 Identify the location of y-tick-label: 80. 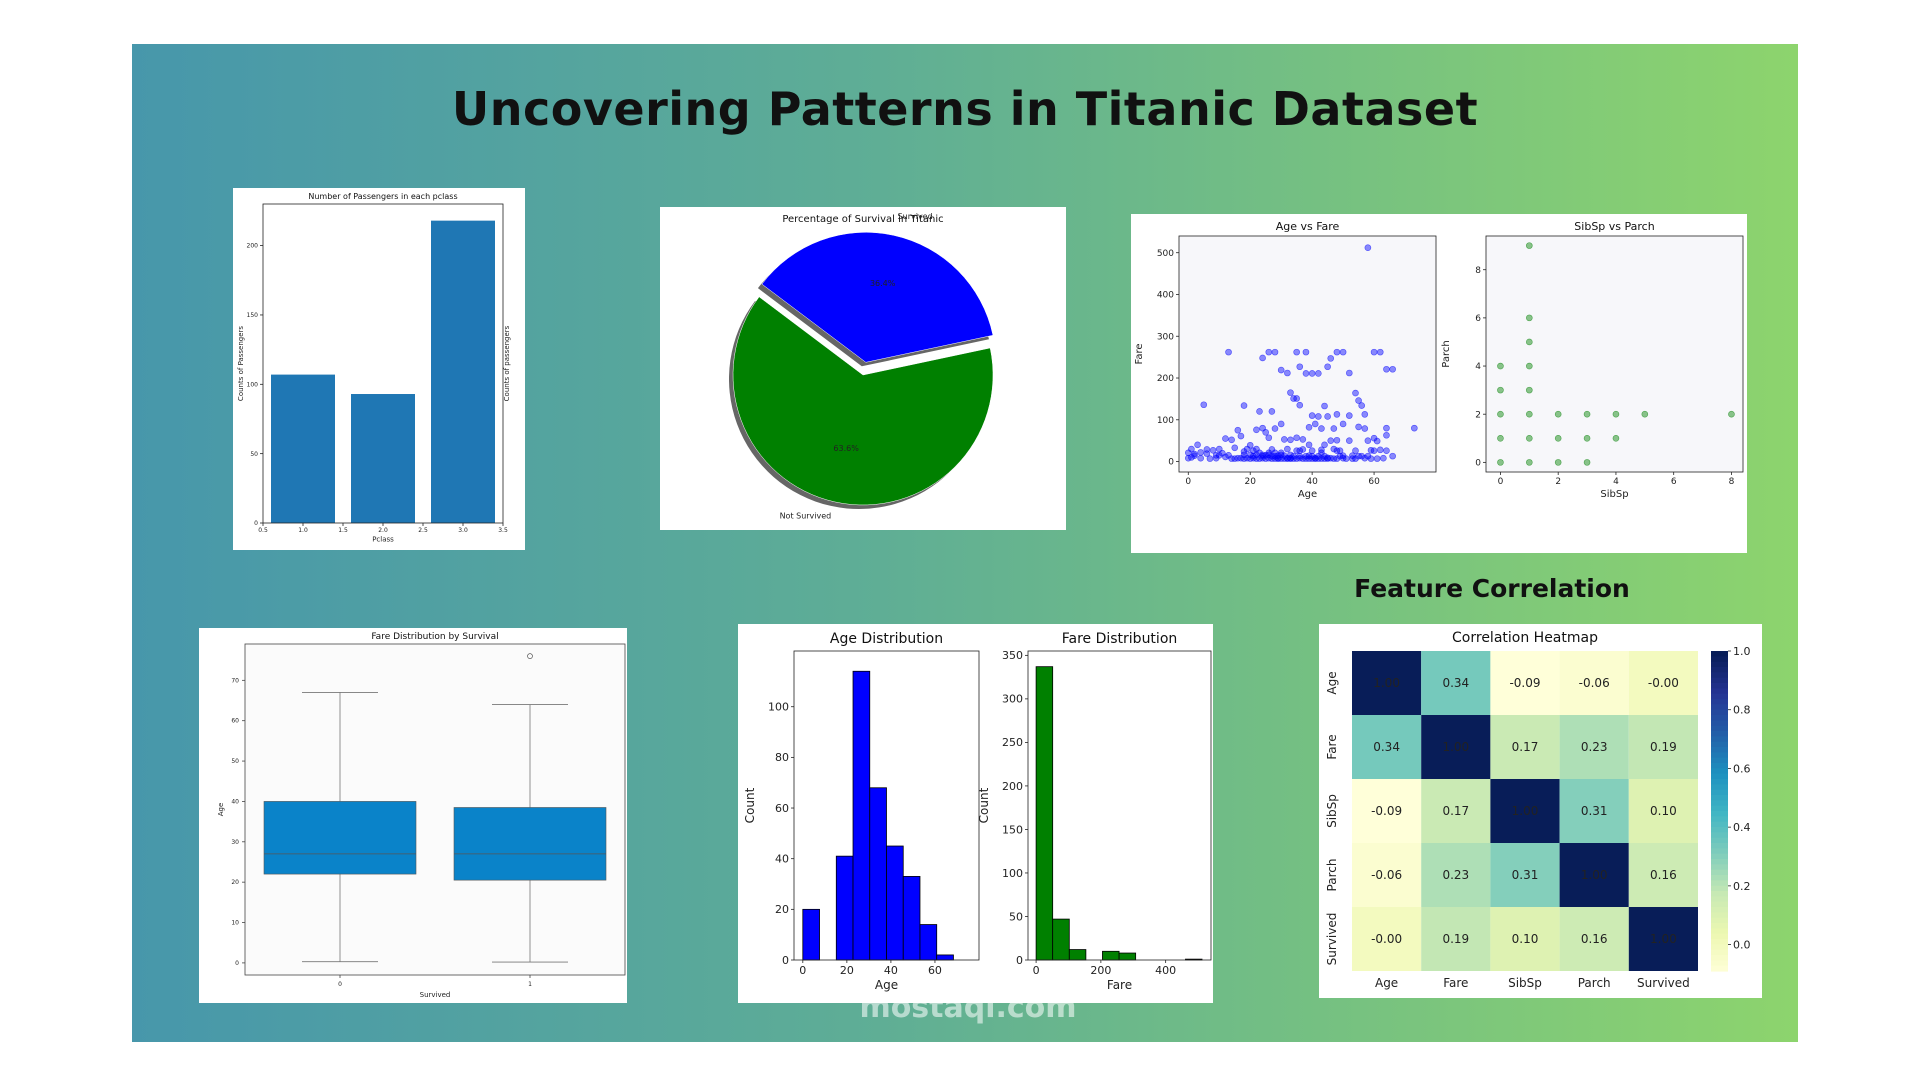
(782, 757).